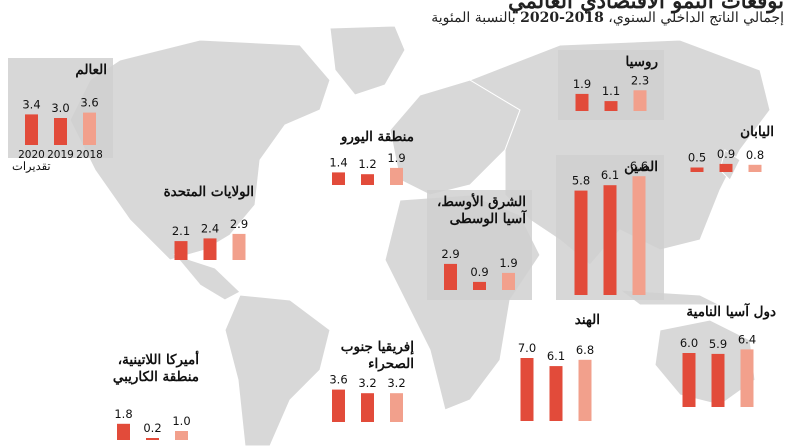 This screenshot has height=446, width=792. What do you see at coordinates (152, 397) in the screenshot?
I see `region-latam: أميركا اللاتينية، منطقة الكاريبي 1.8 0.2 1.0` at bounding box center [152, 397].